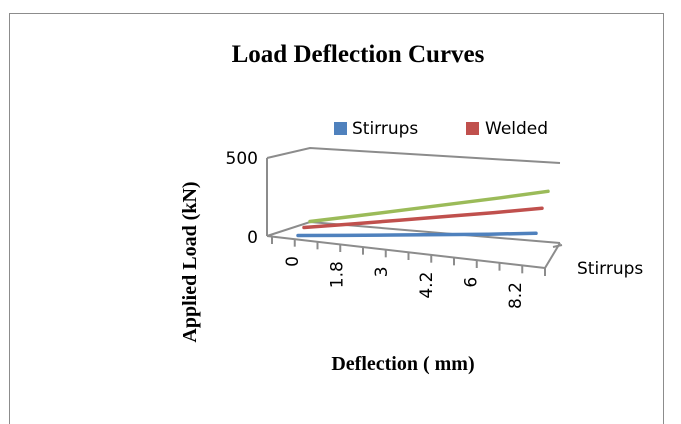 The width and height of the screenshot is (681, 424). I want to click on x-tick-label: 6, so click(471, 282).